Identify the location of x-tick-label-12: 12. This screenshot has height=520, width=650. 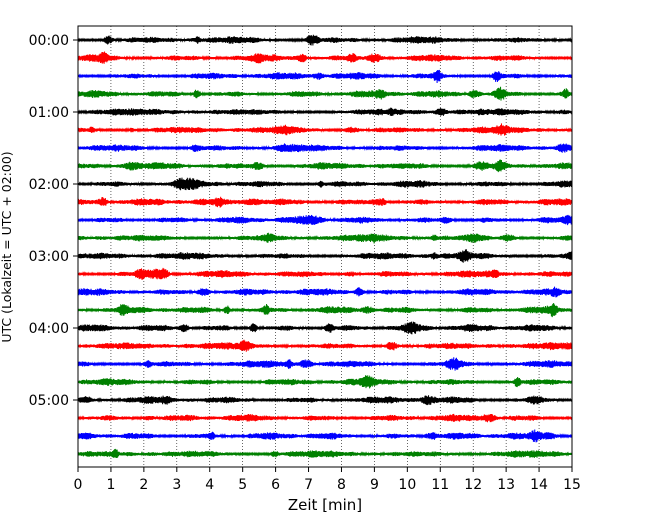
(473, 485).